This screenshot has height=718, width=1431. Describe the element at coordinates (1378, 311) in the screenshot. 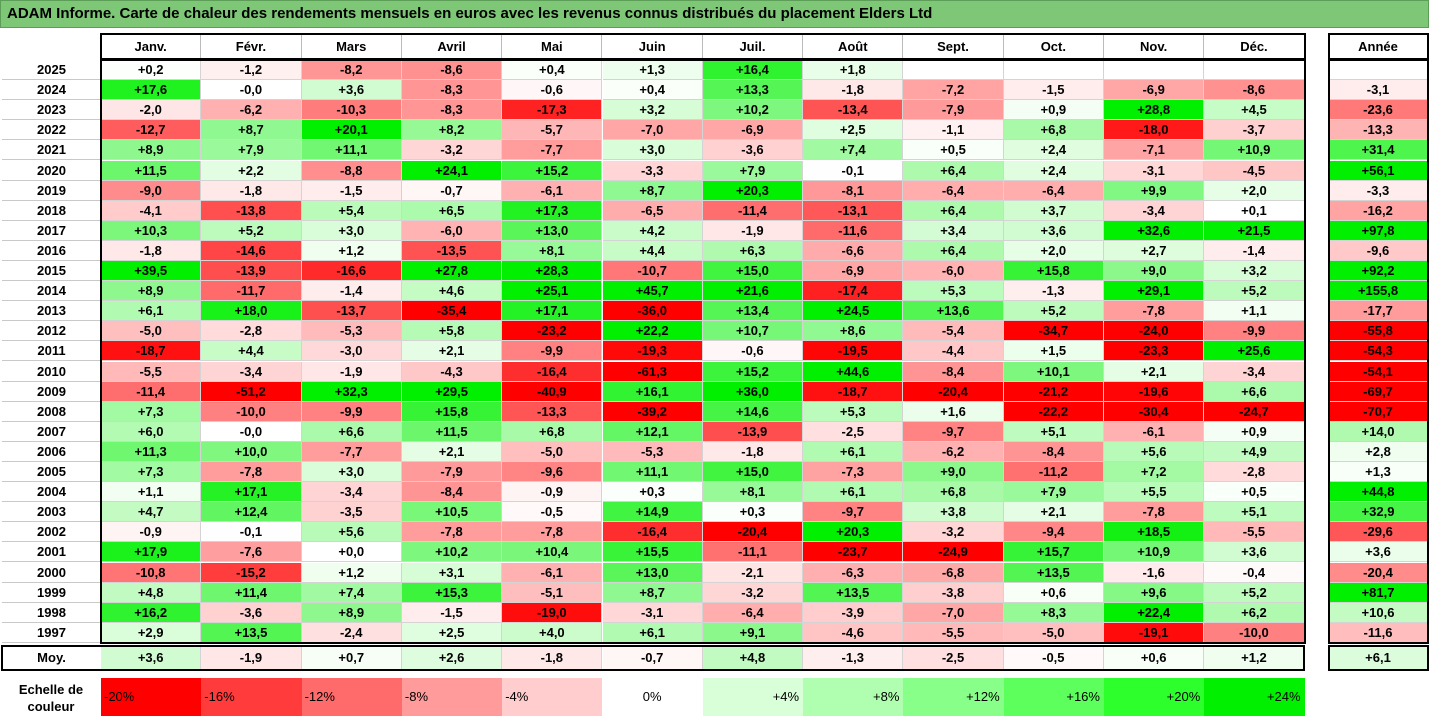

I see `annual-cell: -17,7` at that location.